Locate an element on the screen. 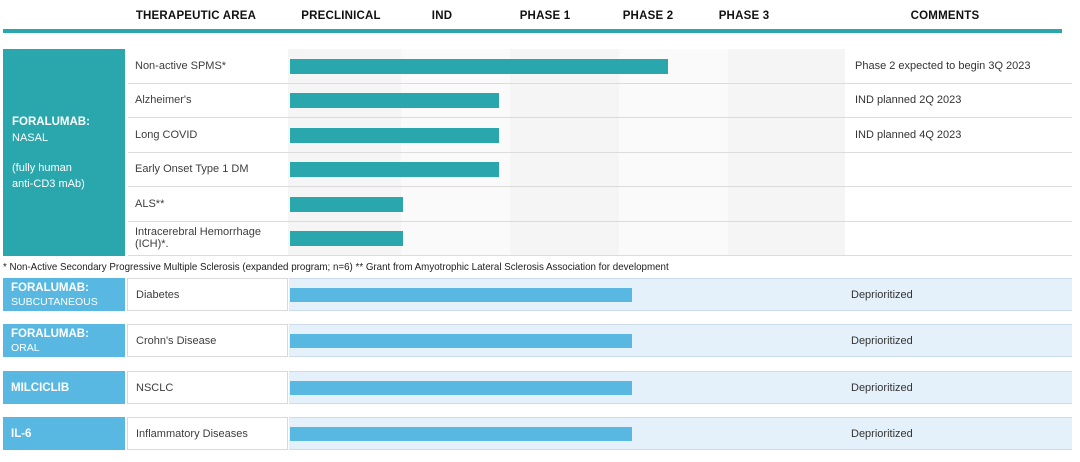 This screenshot has height=462, width=1080. group-block-foralumab-oral: FORALUMAB: ORAL is located at coordinates (64, 340).